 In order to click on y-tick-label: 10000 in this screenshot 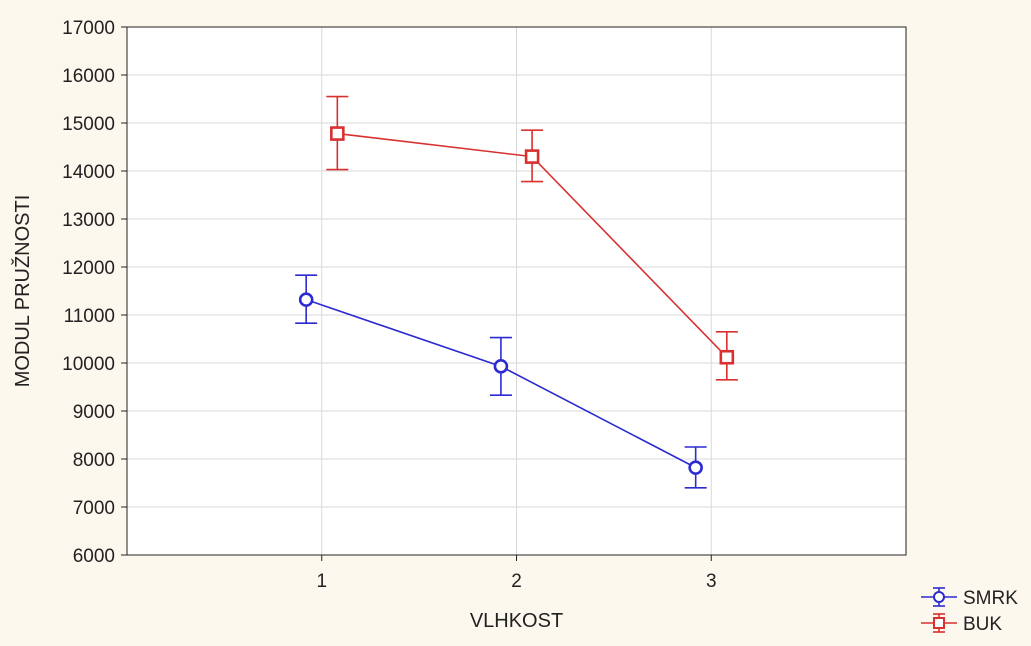, I will do `click(88, 364)`.